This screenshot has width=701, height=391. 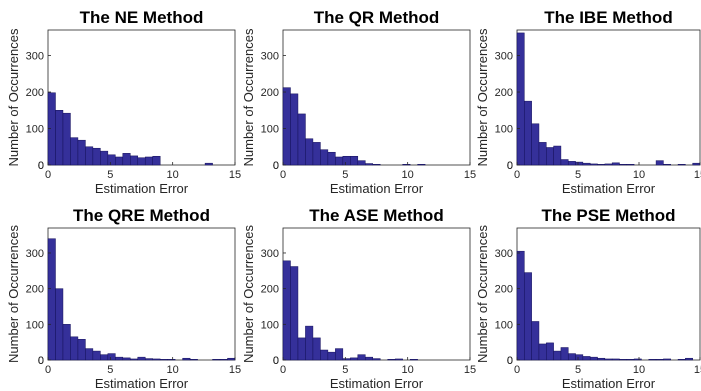 What do you see at coordinates (608, 215) in the screenshot?
I see `chart-title: The PSE Method` at bounding box center [608, 215].